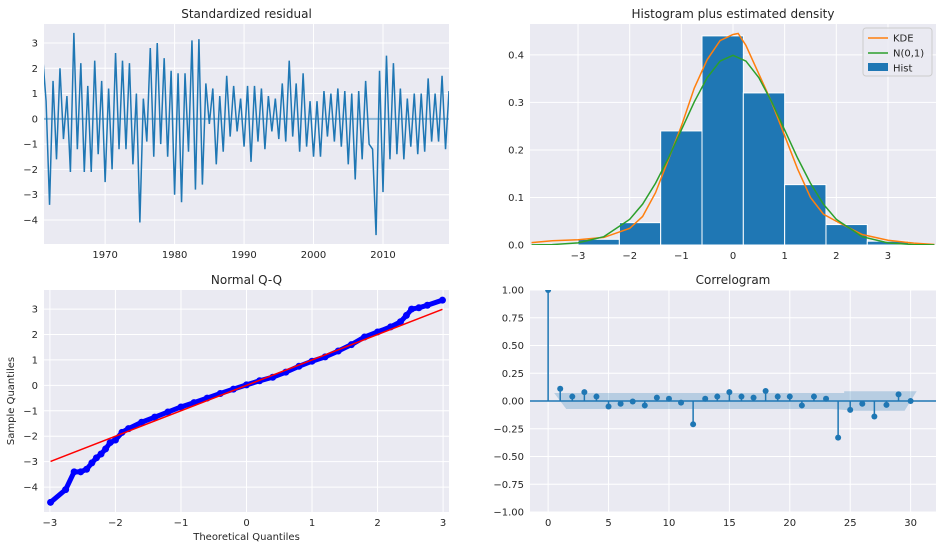  What do you see at coordinates (30, 170) in the screenshot?
I see `y-tick-label: −2` at bounding box center [30, 170].